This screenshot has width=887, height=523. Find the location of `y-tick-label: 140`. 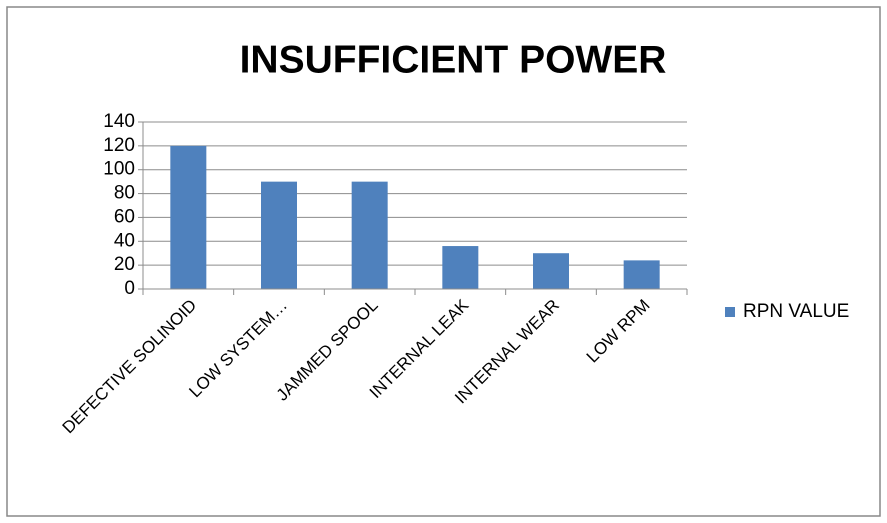

y-tick-label: 140 is located at coordinates (119, 121).